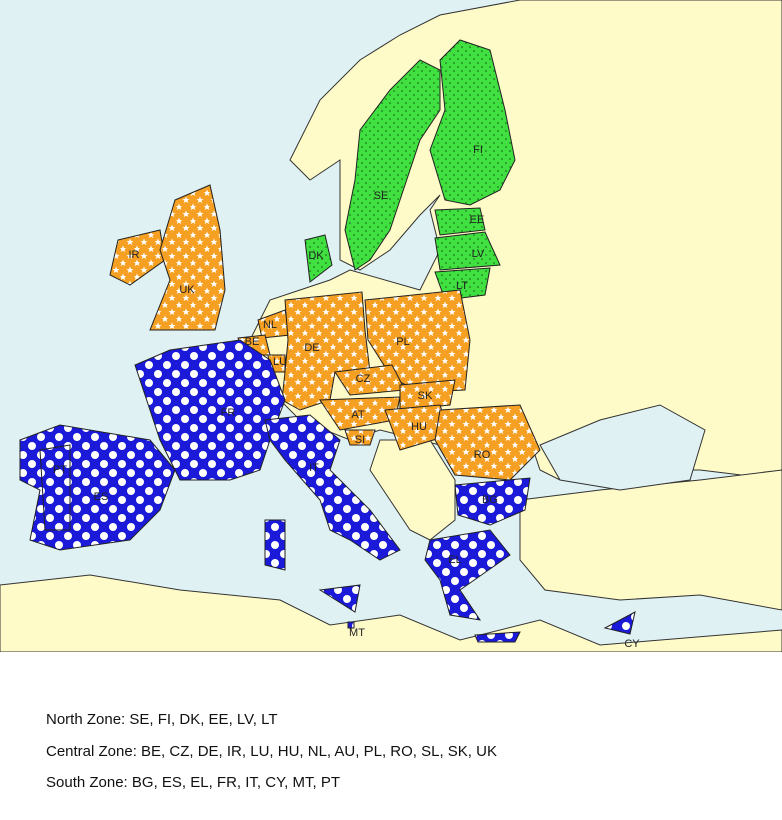 Image resolution: width=782 pixels, height=820 pixels. Describe the element at coordinates (162, 719) in the screenshot. I see `legend-line: North Zone: SE, FI, DK, EE, LV, LT` at that location.